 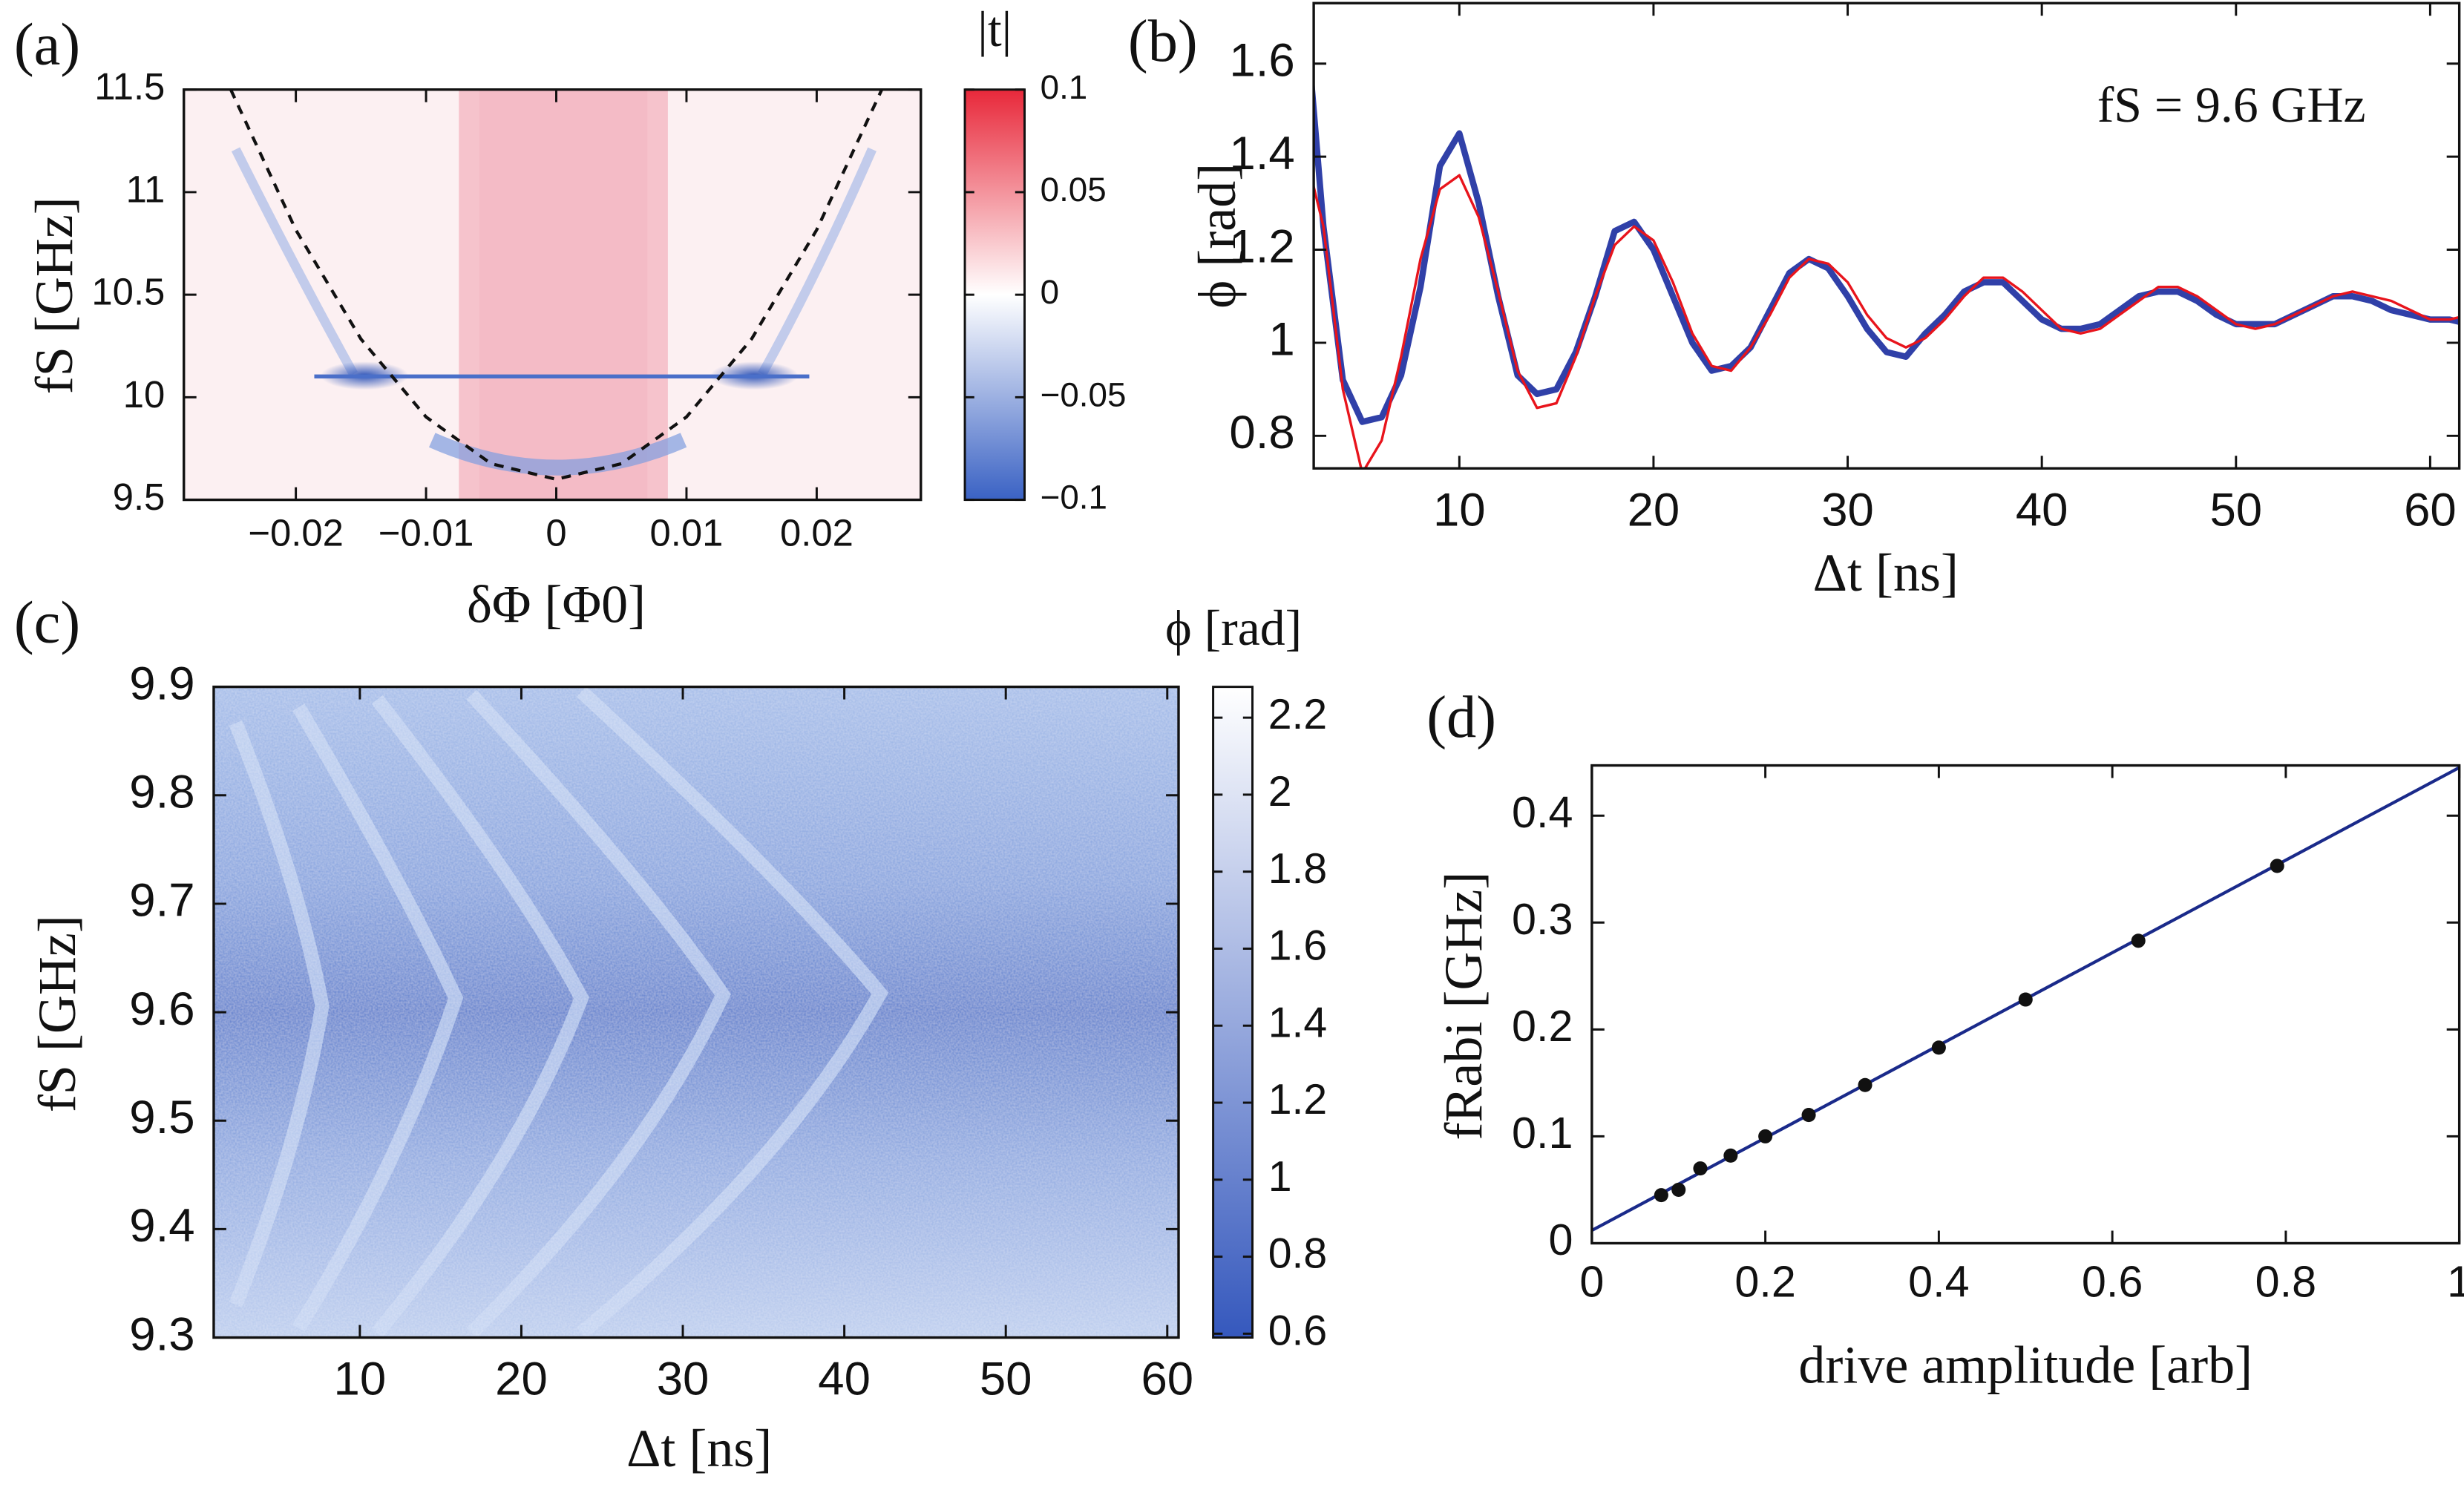 What do you see at coordinates (1543, 812) in the screenshot?
I see `y-tick-label: 0.4` at bounding box center [1543, 812].